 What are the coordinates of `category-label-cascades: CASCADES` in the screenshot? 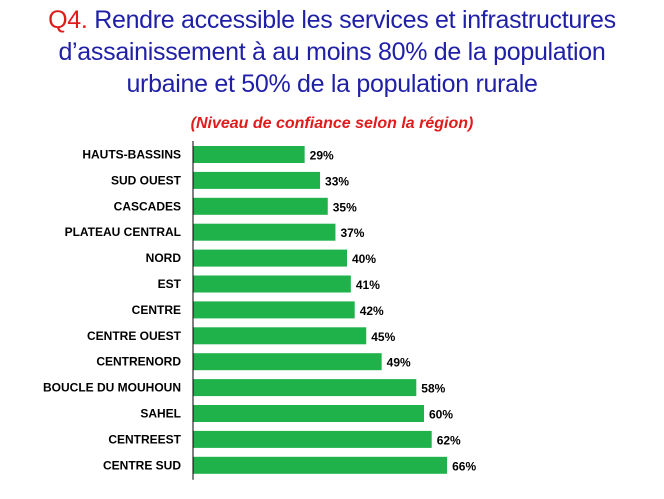 It's located at (147, 206).